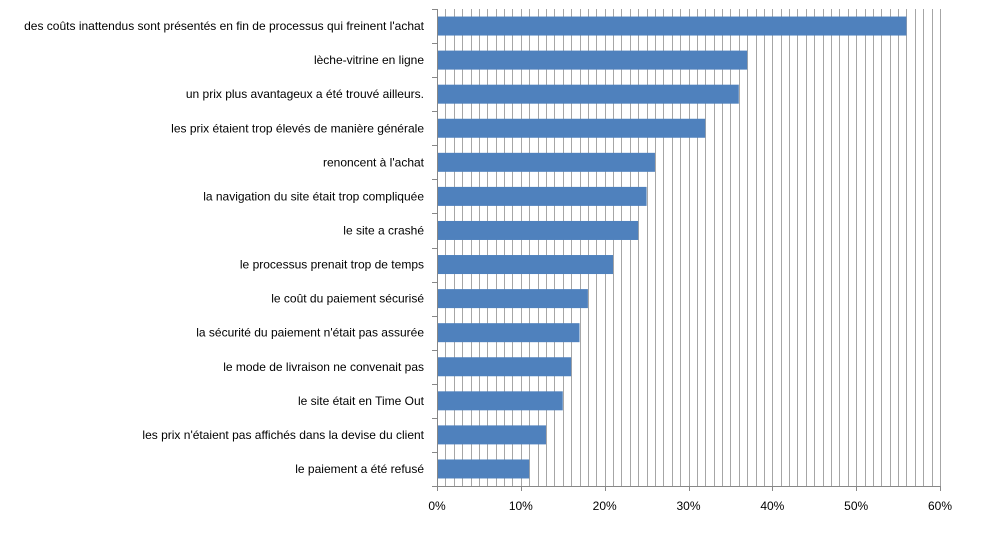 The width and height of the screenshot is (992, 546). I want to click on x-tick-label: 10%, so click(521, 506).